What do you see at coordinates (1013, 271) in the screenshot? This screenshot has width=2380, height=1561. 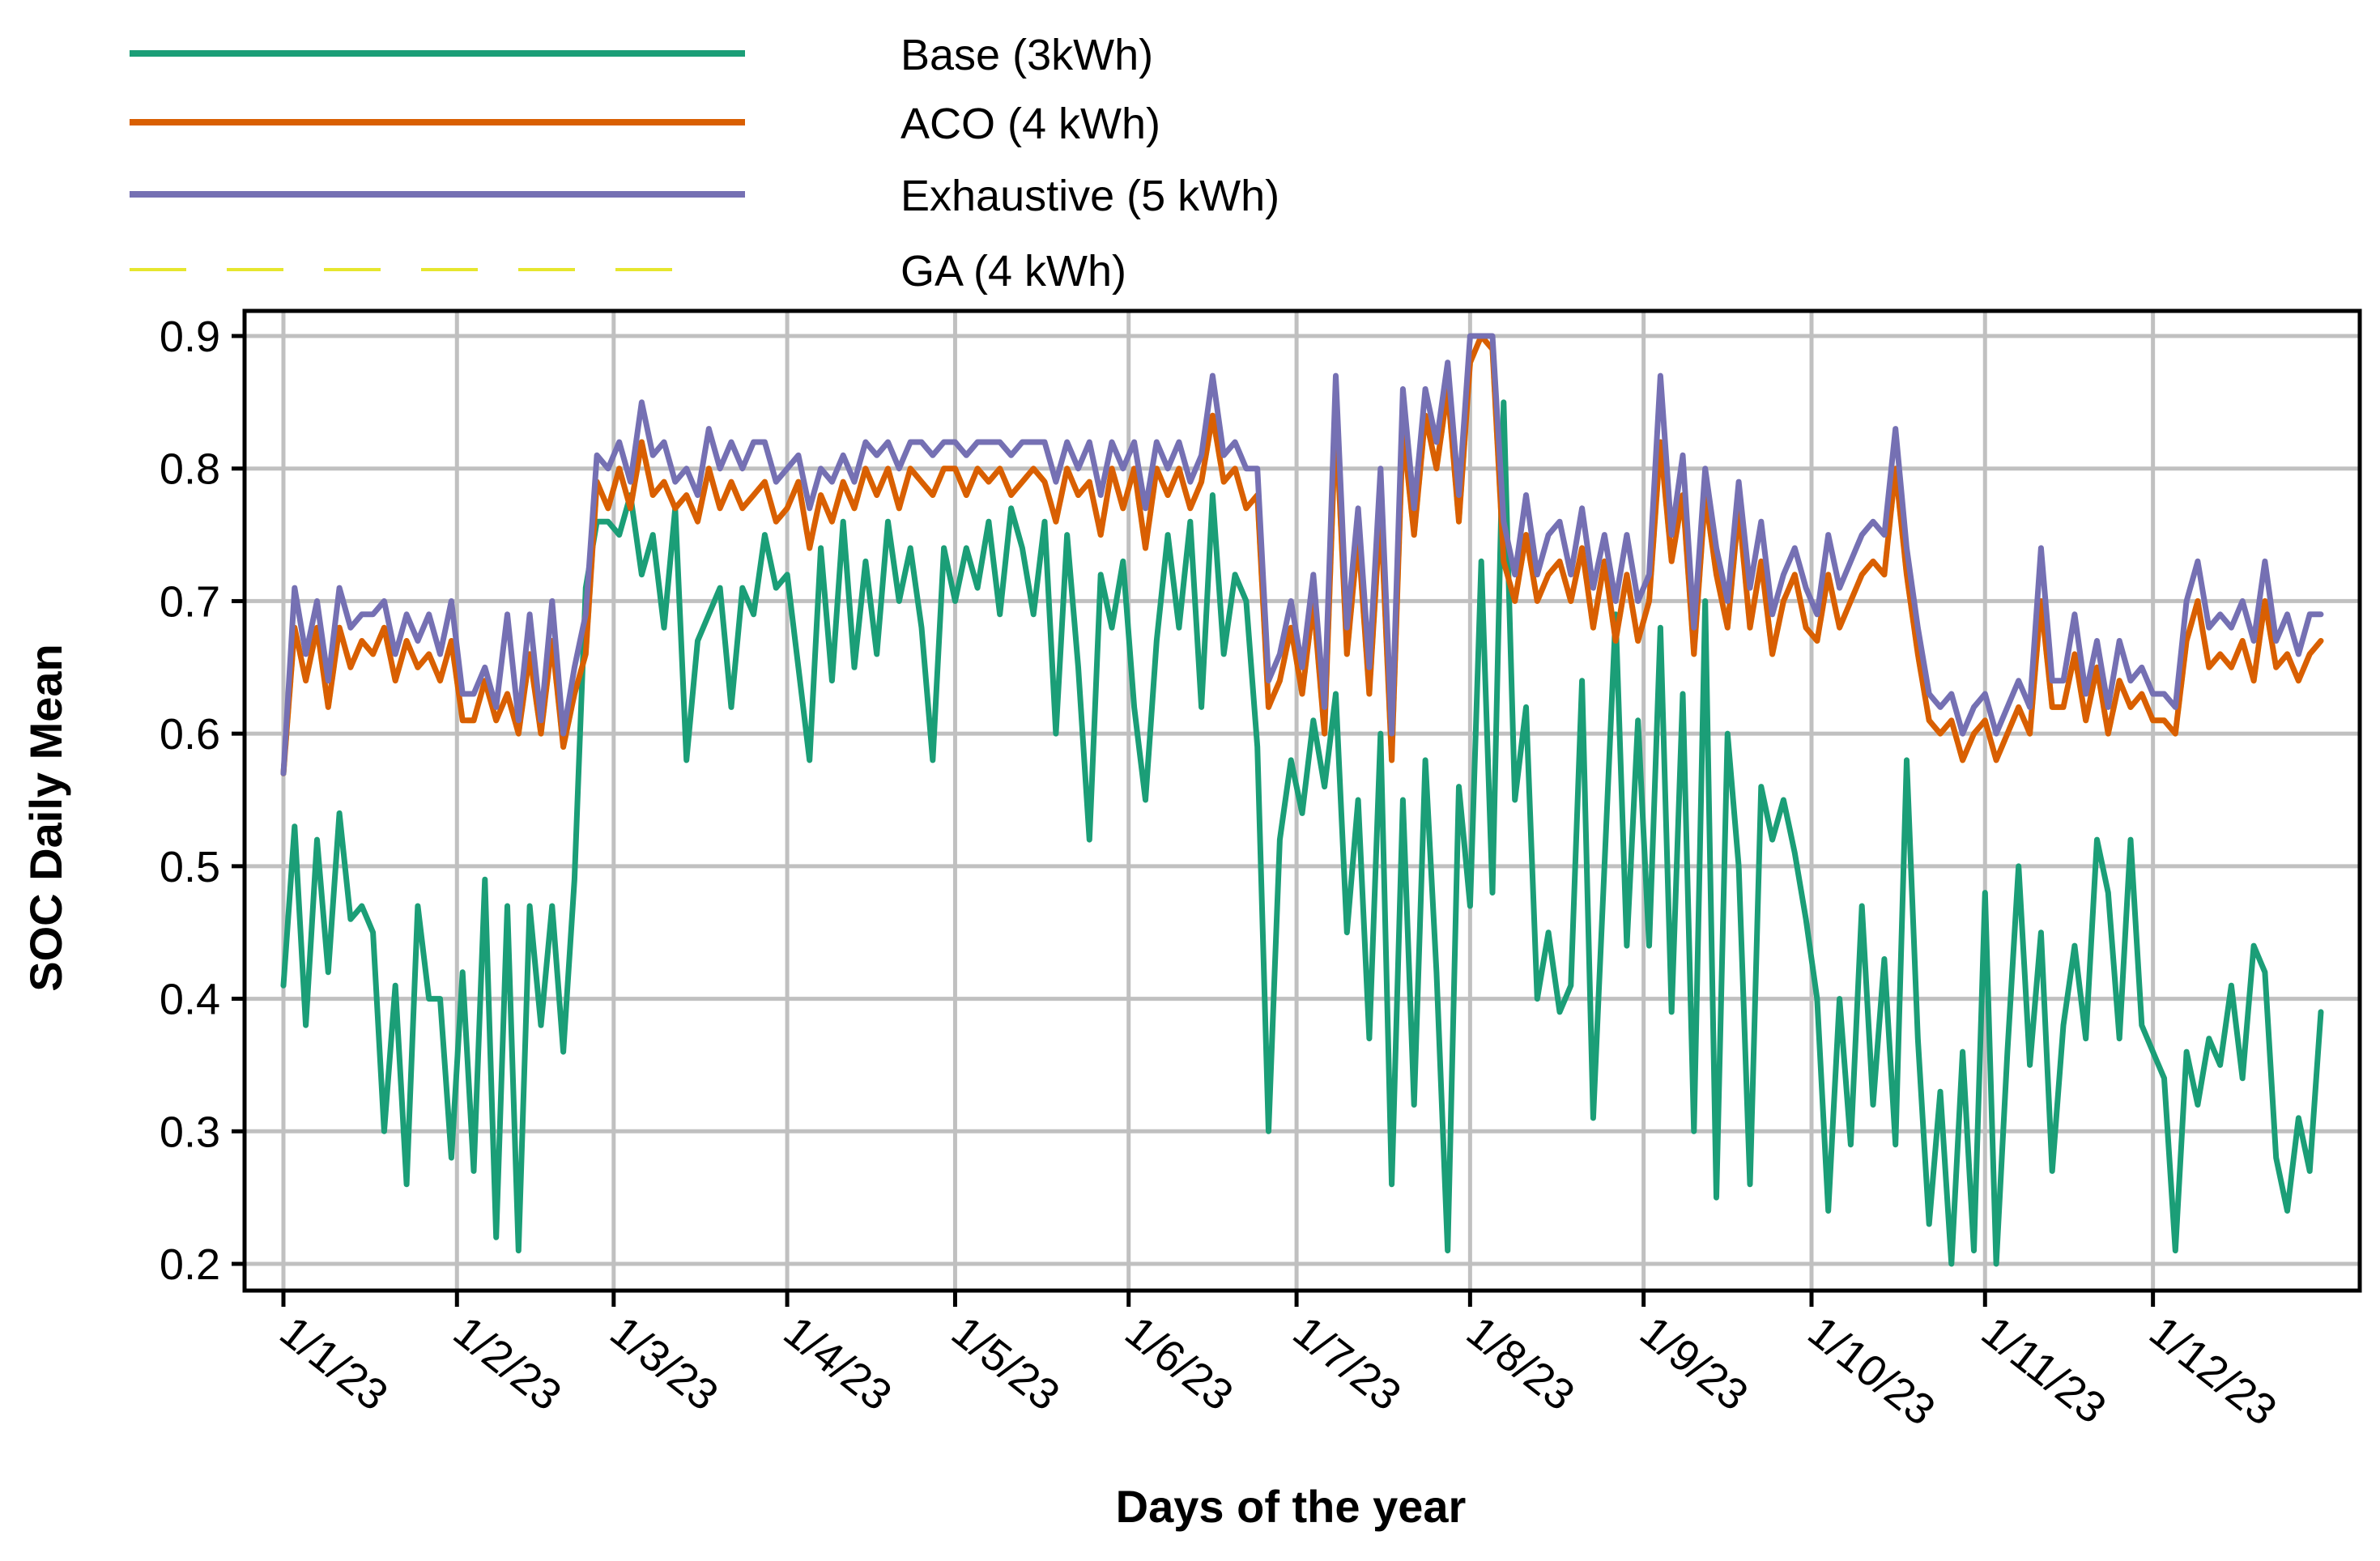 I see `legend-label-ga: GA (4 kWh)` at bounding box center [1013, 271].